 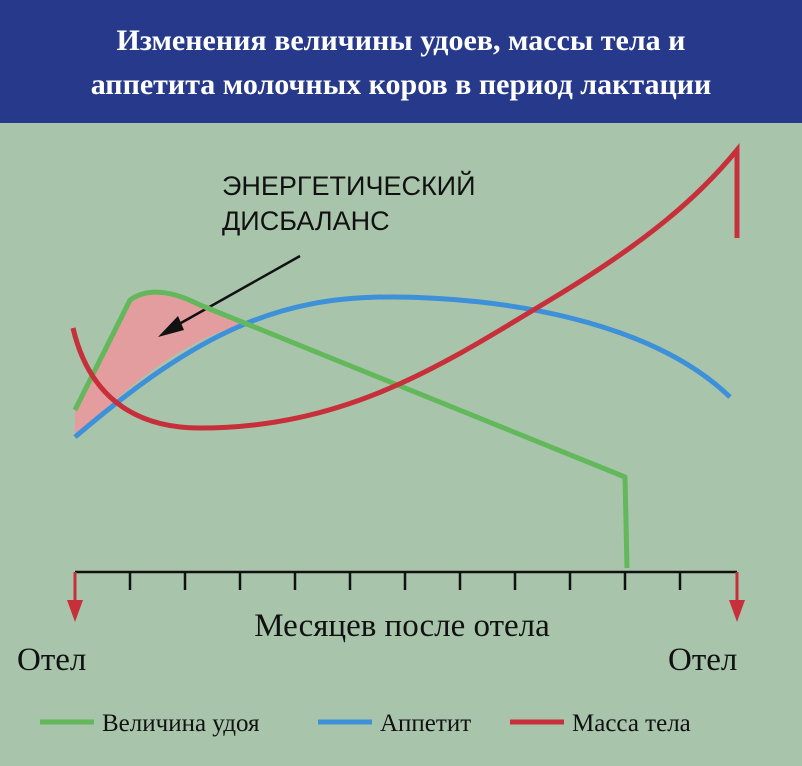 I want to click on arrow, so click(x=236, y=292).